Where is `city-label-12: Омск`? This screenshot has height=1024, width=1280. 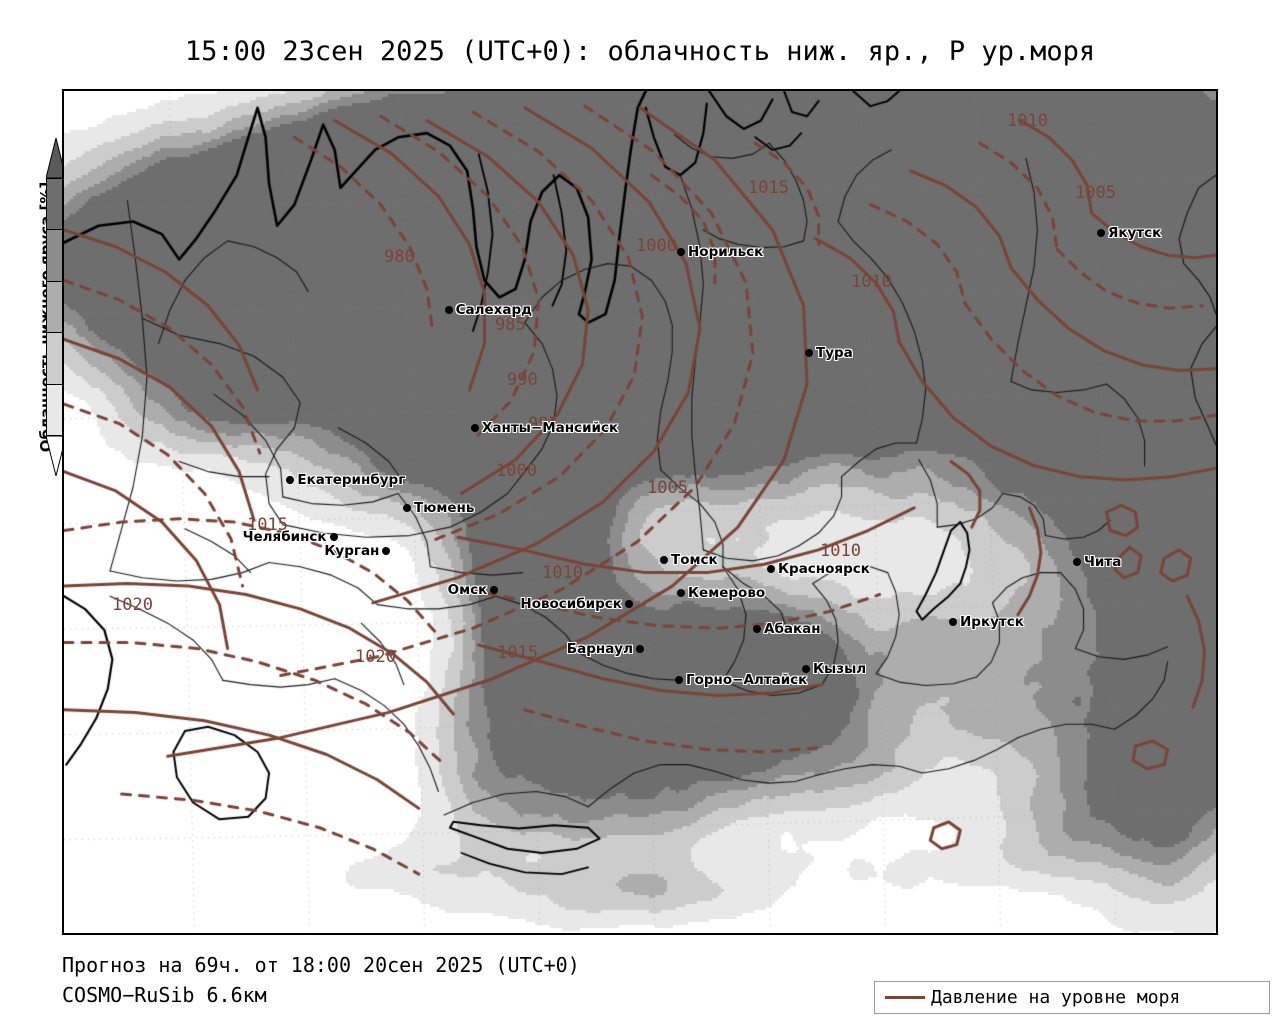
city-label-12: Омск is located at coordinates (475, 590).